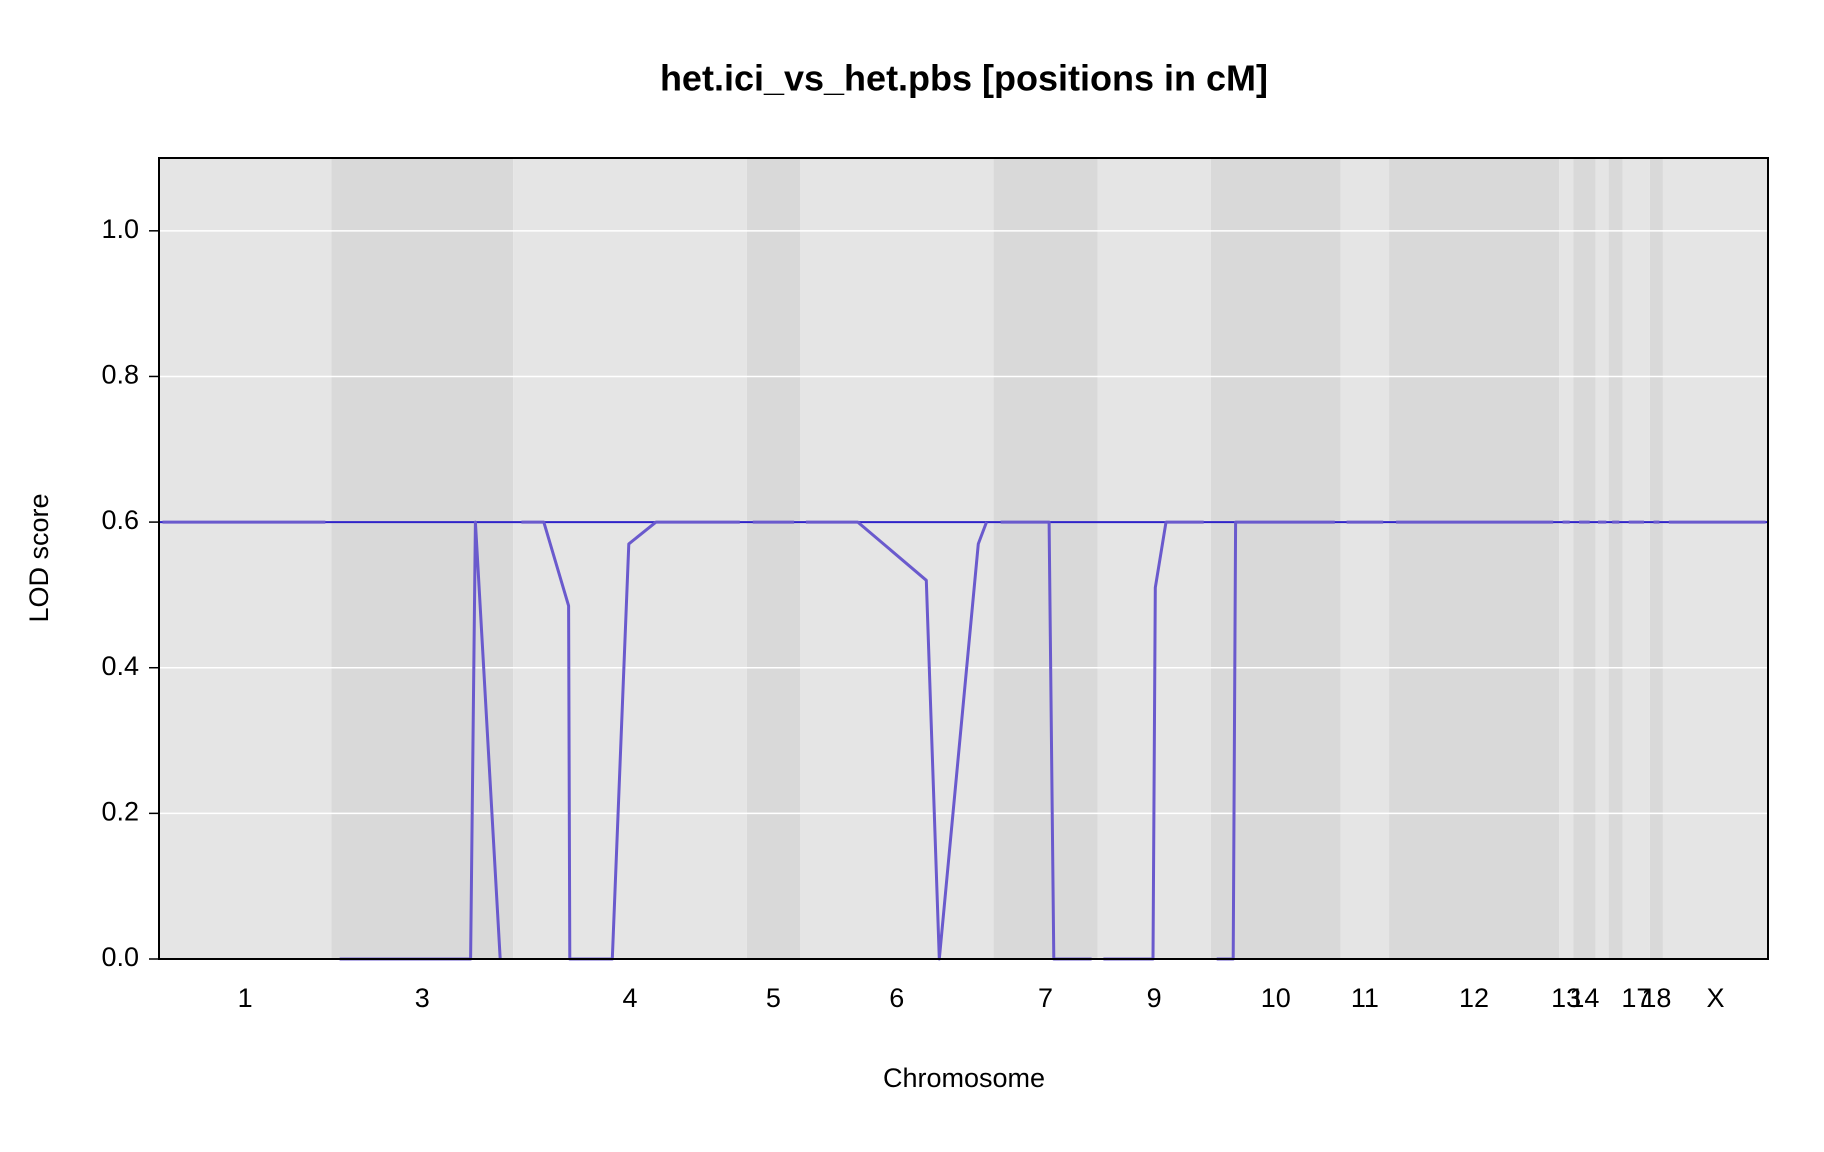 The height and width of the screenshot is (1152, 1824). I want to click on y-tick-label: 1.0, so click(120, 229).